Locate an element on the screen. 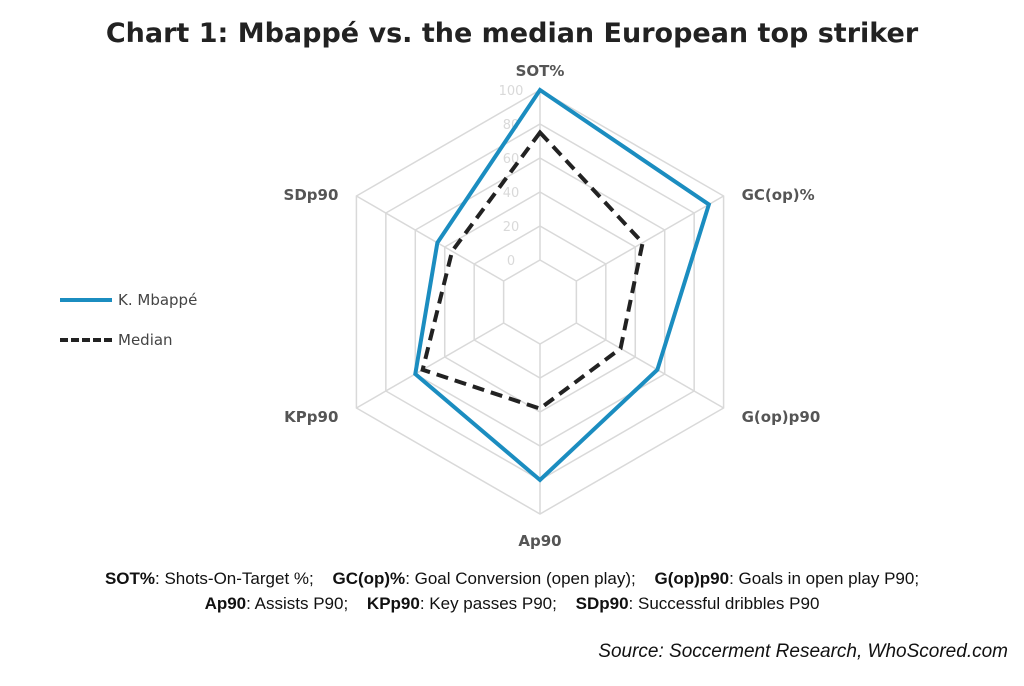 This screenshot has width=1024, height=686. axis-label: SDp90 is located at coordinates (311, 195).